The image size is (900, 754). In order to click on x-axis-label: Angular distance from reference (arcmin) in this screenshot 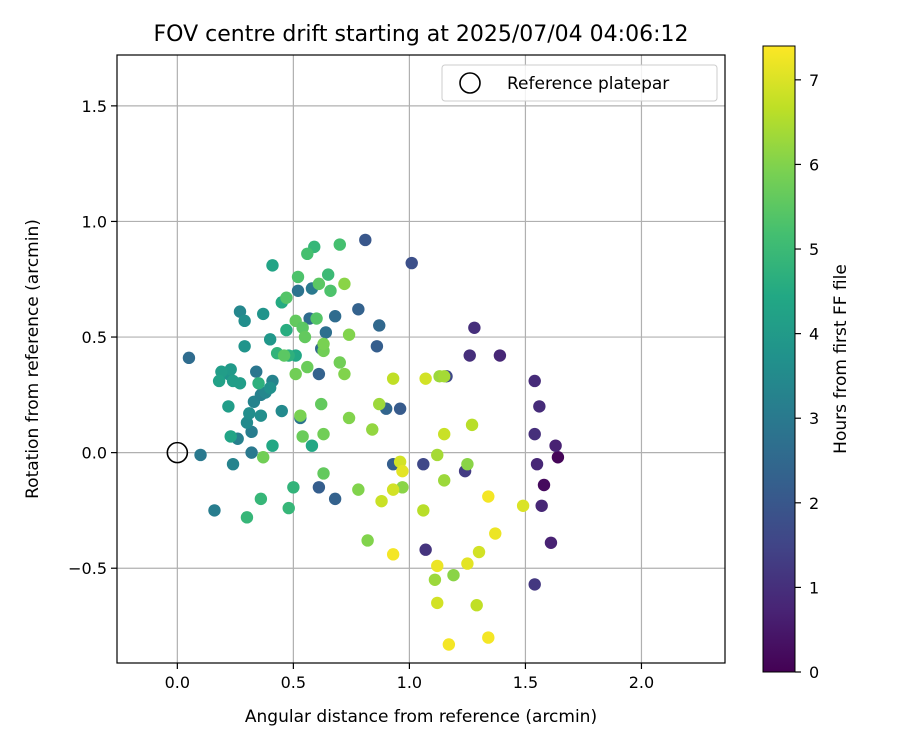, I will do `click(421, 717)`.